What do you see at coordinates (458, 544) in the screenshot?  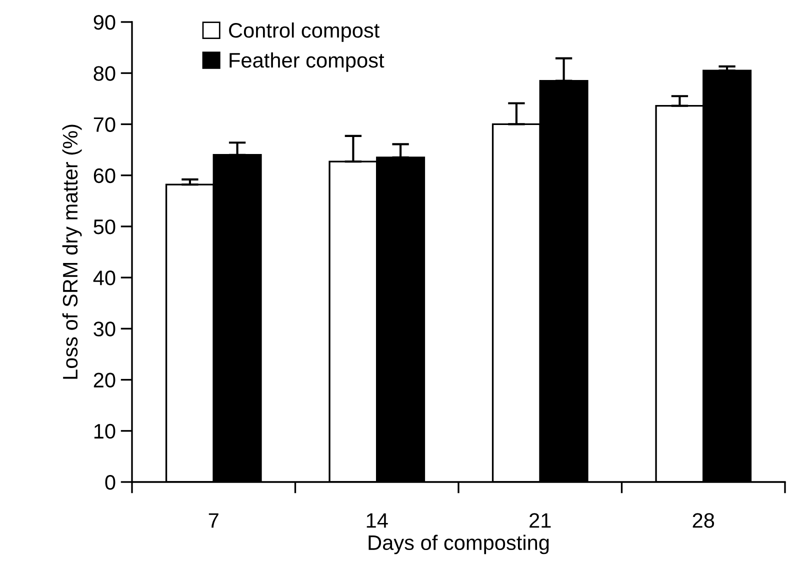 I see `x-axis-title: Days of composting` at bounding box center [458, 544].